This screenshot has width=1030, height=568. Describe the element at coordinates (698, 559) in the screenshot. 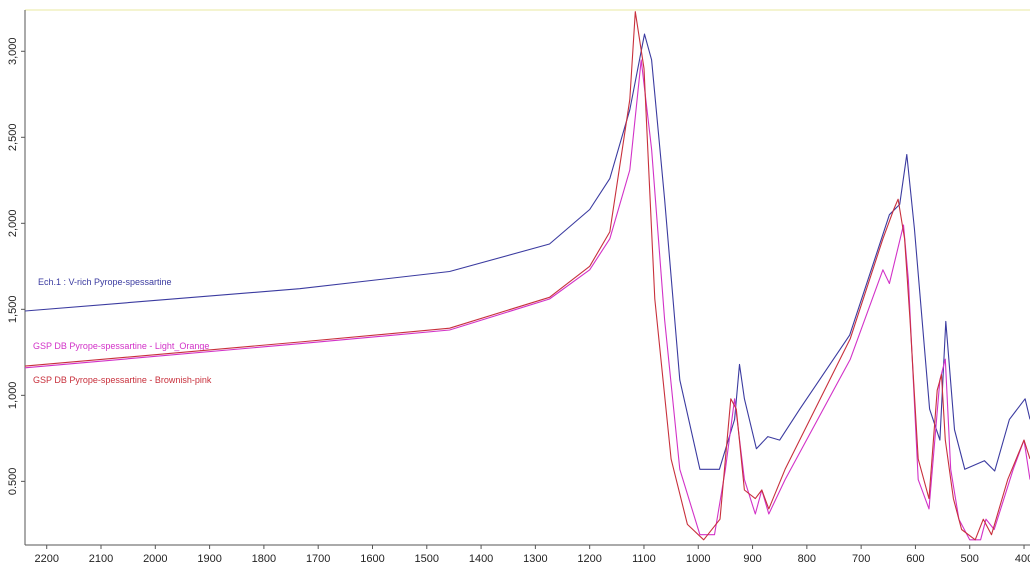

I see `x-tick-label: 1000` at that location.